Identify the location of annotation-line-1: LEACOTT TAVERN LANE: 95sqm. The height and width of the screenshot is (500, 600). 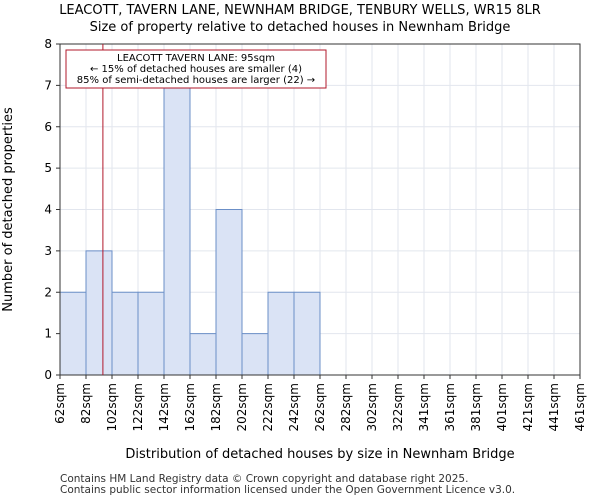
(196, 58).